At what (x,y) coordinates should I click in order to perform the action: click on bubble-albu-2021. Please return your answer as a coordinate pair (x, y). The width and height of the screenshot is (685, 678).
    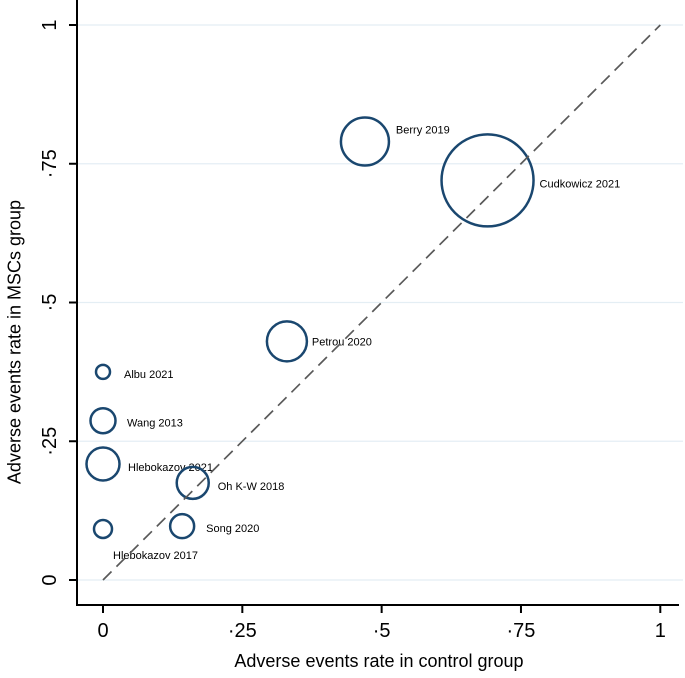
    Looking at the image, I should click on (103, 372).